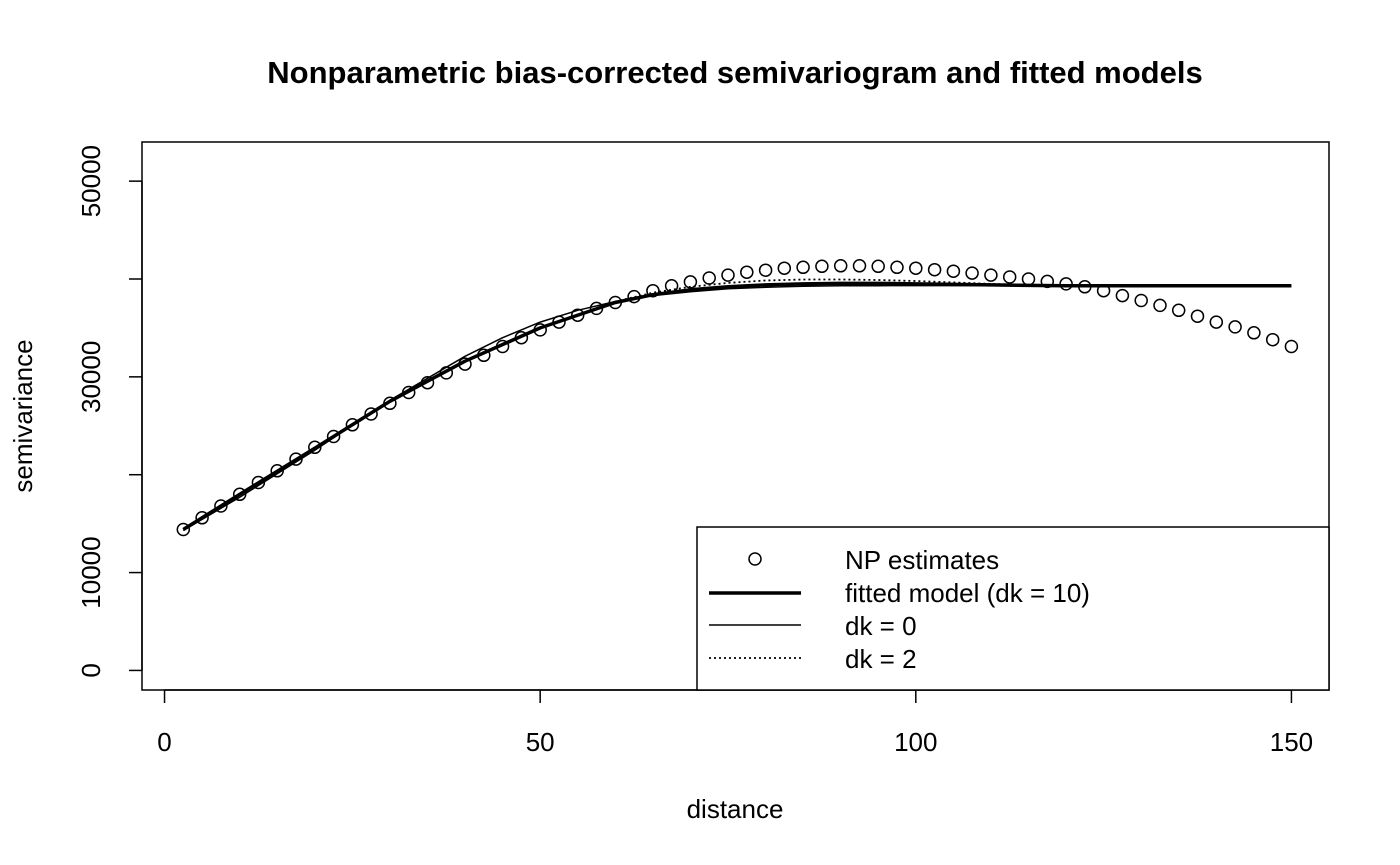 This screenshot has height=865, width=1400. I want to click on legend-key-np-estimates, so click(755, 559).